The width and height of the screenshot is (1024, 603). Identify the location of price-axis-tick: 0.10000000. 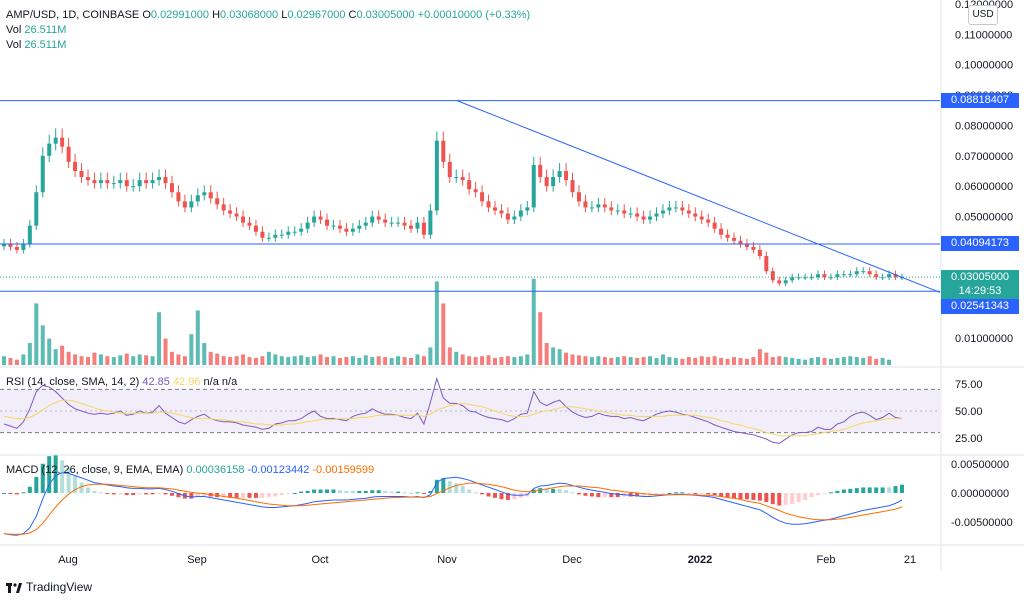
(984, 66).